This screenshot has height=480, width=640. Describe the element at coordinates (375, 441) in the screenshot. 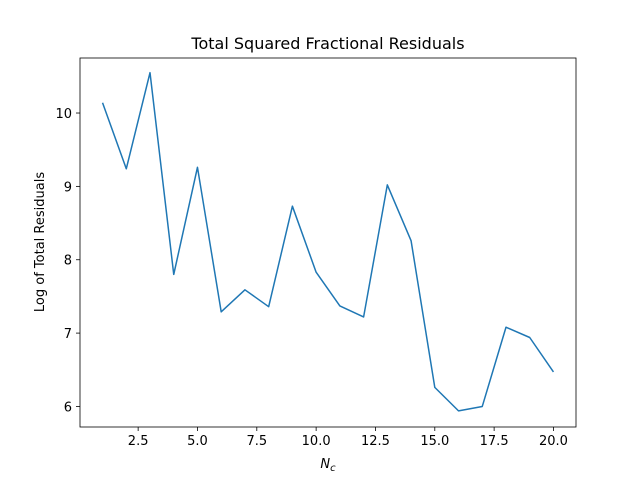

I see `x-tick-label: 12.5` at that location.